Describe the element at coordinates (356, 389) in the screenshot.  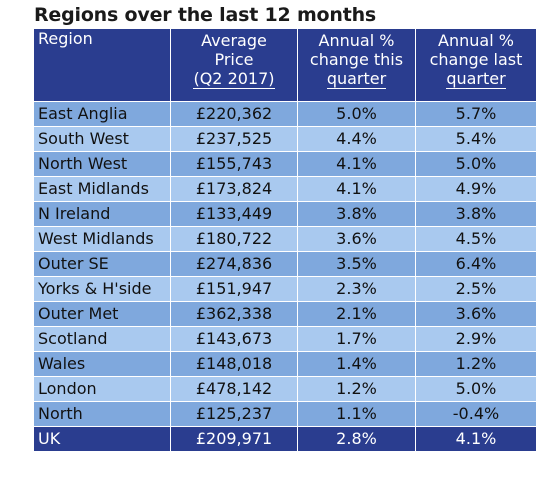
I see `this-quarter-cell: 1.2%` at that location.